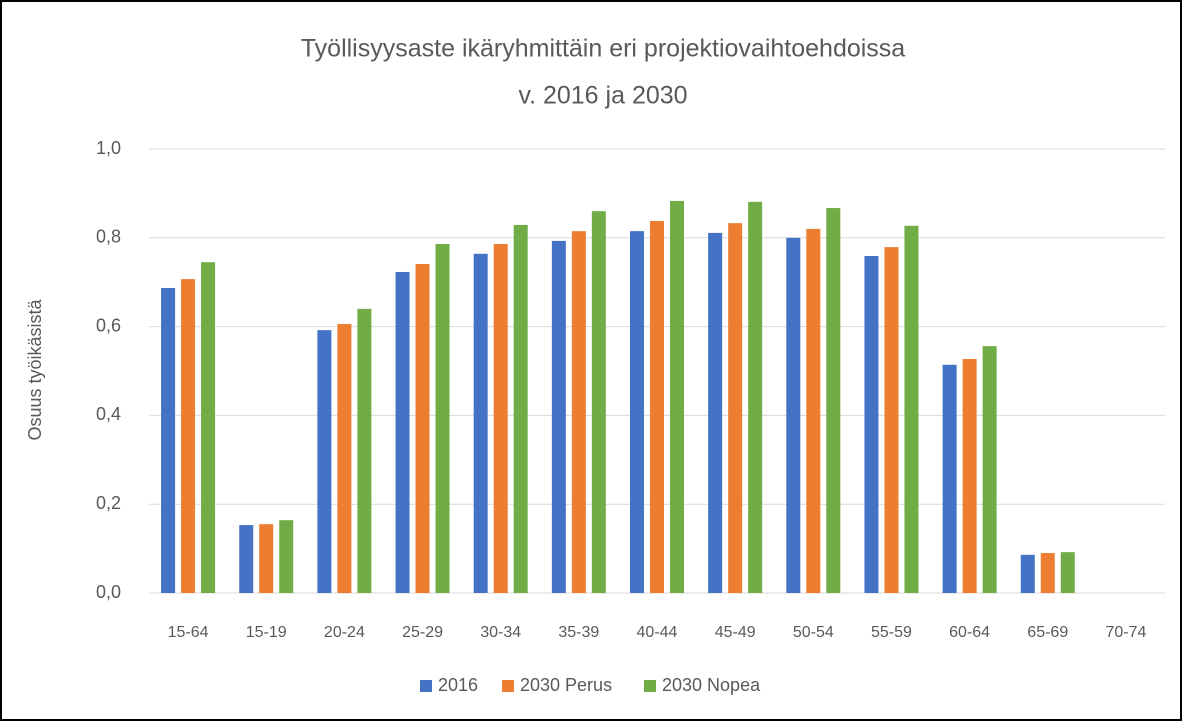 Image resolution: width=1182 pixels, height=721 pixels. What do you see at coordinates (344, 632) in the screenshot?
I see `x-tick-label: 20-24` at bounding box center [344, 632].